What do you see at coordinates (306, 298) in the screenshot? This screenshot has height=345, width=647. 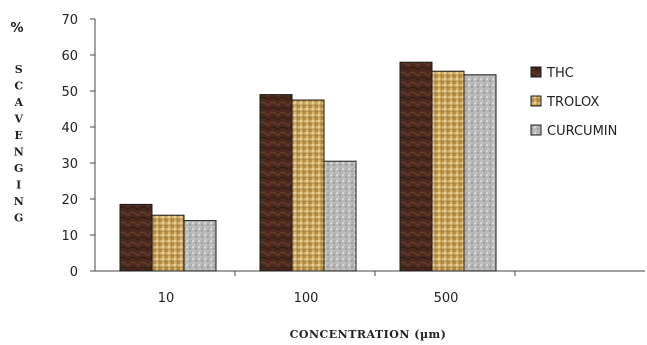 I see `x-tick-label: 100` at bounding box center [306, 298].